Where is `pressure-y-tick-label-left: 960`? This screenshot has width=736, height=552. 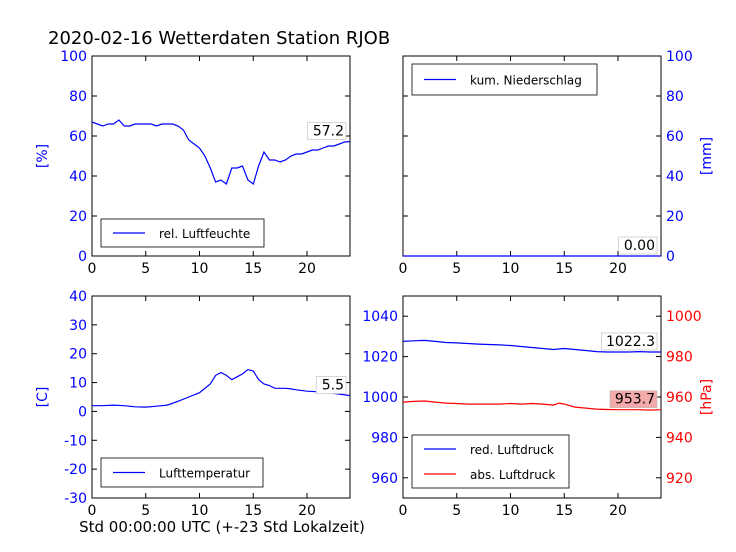
pressure-y-tick-label-left: 960 is located at coordinates (384, 479).